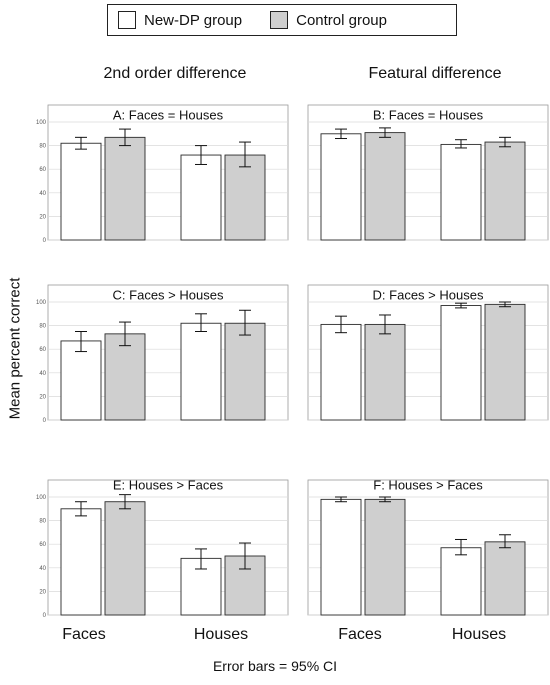 This screenshot has height=685, width=550. I want to click on panel-5-ytick-80: 80, so click(42, 522).